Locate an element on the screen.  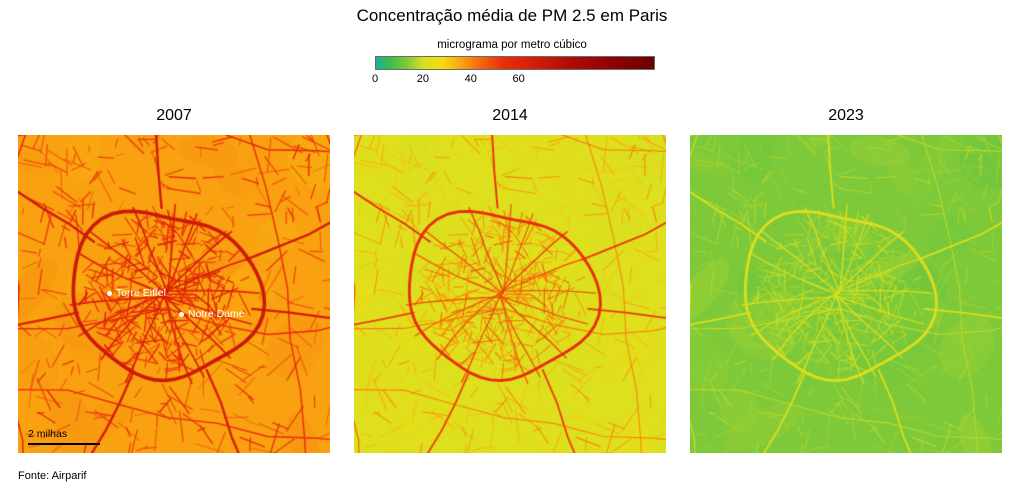
poi-notre-dame: Notre Dame is located at coordinates (211, 314).